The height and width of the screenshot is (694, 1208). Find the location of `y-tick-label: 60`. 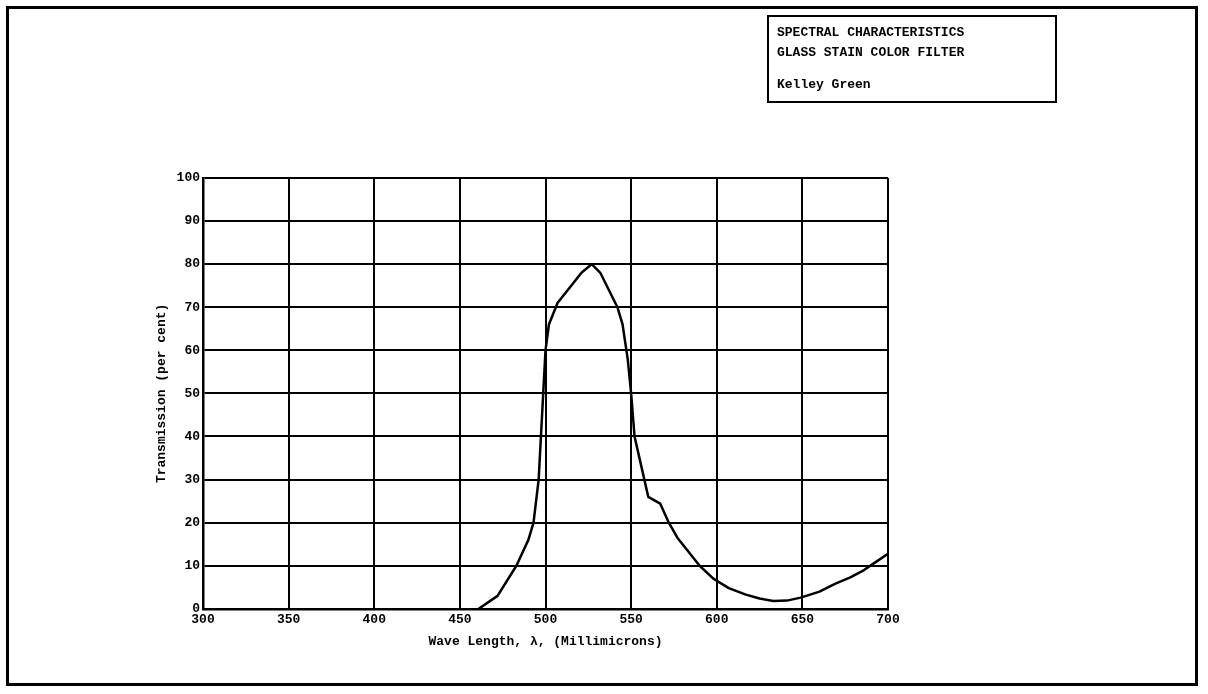

y-tick-label: 60 is located at coordinates (192, 350).